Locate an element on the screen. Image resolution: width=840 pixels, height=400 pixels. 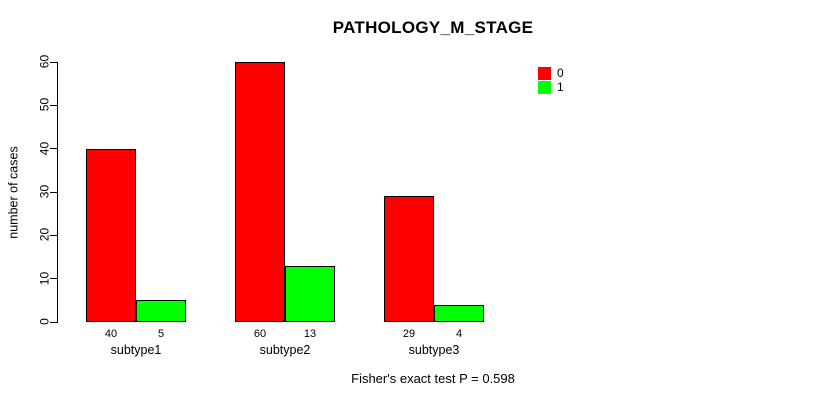
legend-item-1: 1 is located at coordinates (551, 87).